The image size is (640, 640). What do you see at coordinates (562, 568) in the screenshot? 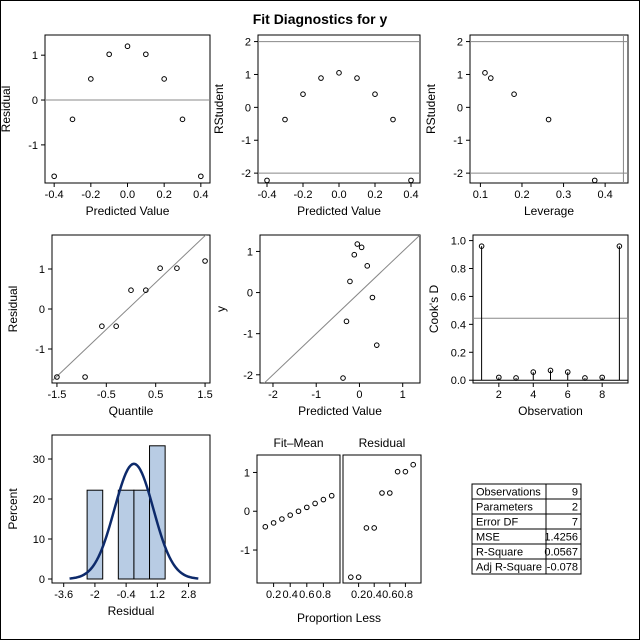
I see `fit-stat-value: -0.078` at bounding box center [562, 568].